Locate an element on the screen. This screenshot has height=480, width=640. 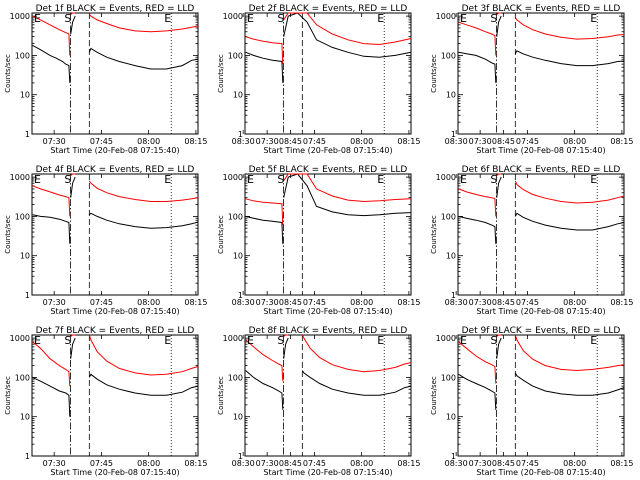
det-7f-xtick-label: 08:30 is located at coordinates (243, 463).